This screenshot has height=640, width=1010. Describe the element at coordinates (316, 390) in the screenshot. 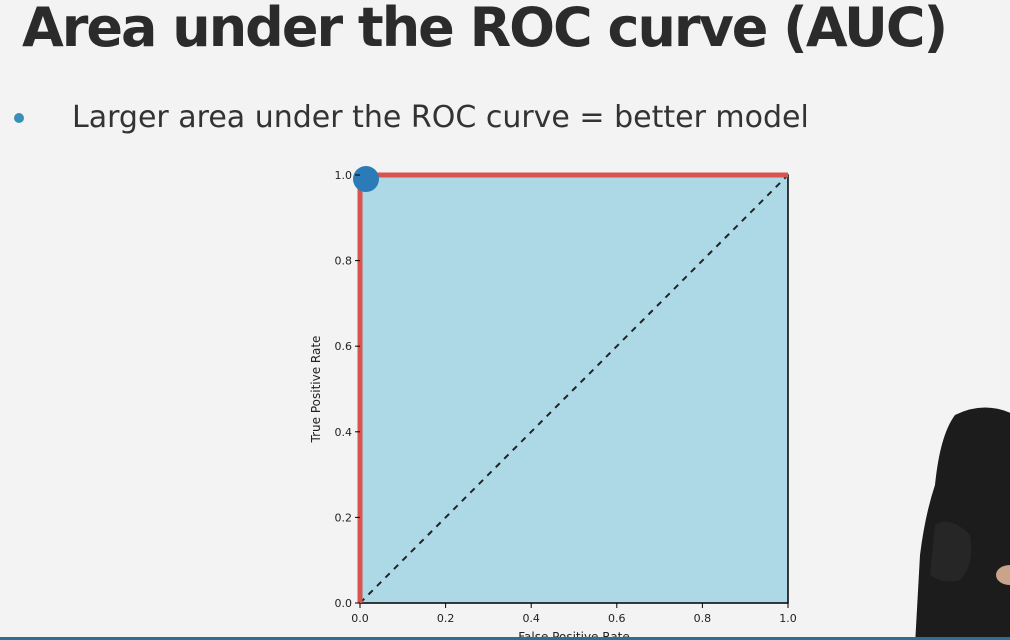

I see `y-axis-label: True Positive Rate` at that location.